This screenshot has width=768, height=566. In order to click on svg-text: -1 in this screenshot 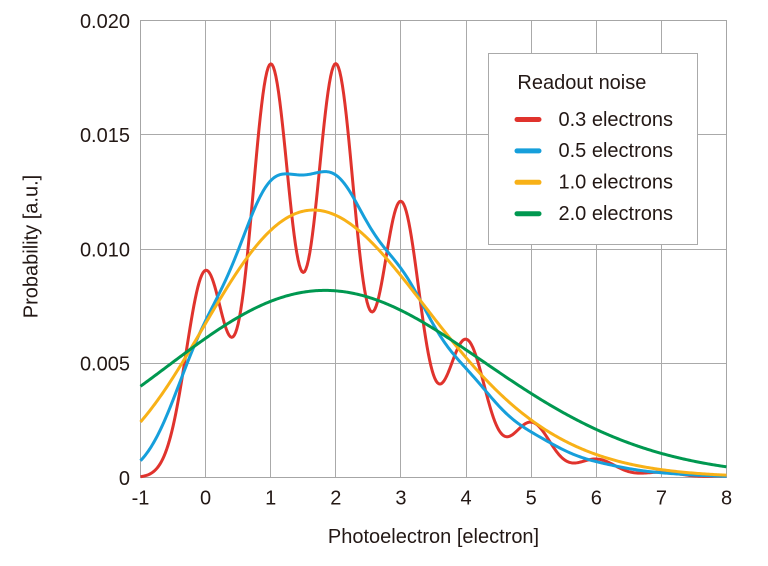, I will do `click(141, 499)`.